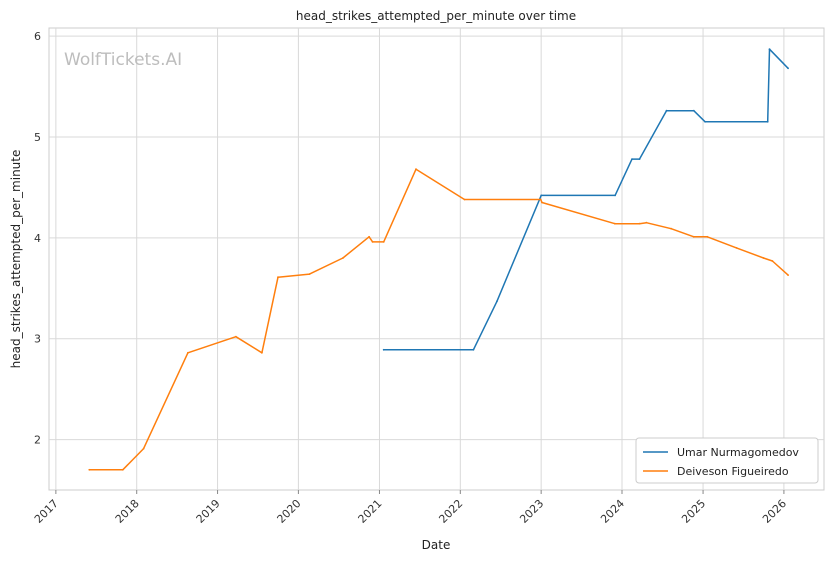 Image resolution: width=832 pixels, height=561 pixels. What do you see at coordinates (37, 440) in the screenshot?
I see `y-tick-label: 2` at bounding box center [37, 440].